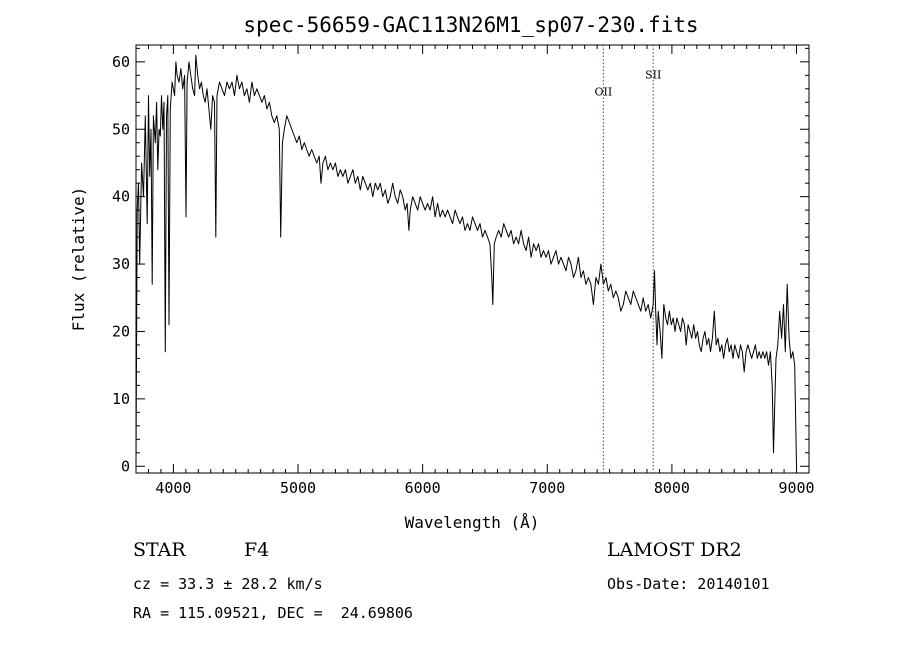 This screenshot has width=900, height=649. Describe the element at coordinates (688, 584) in the screenshot. I see `obs-date-text: Obs-Date: 20140101` at that location.